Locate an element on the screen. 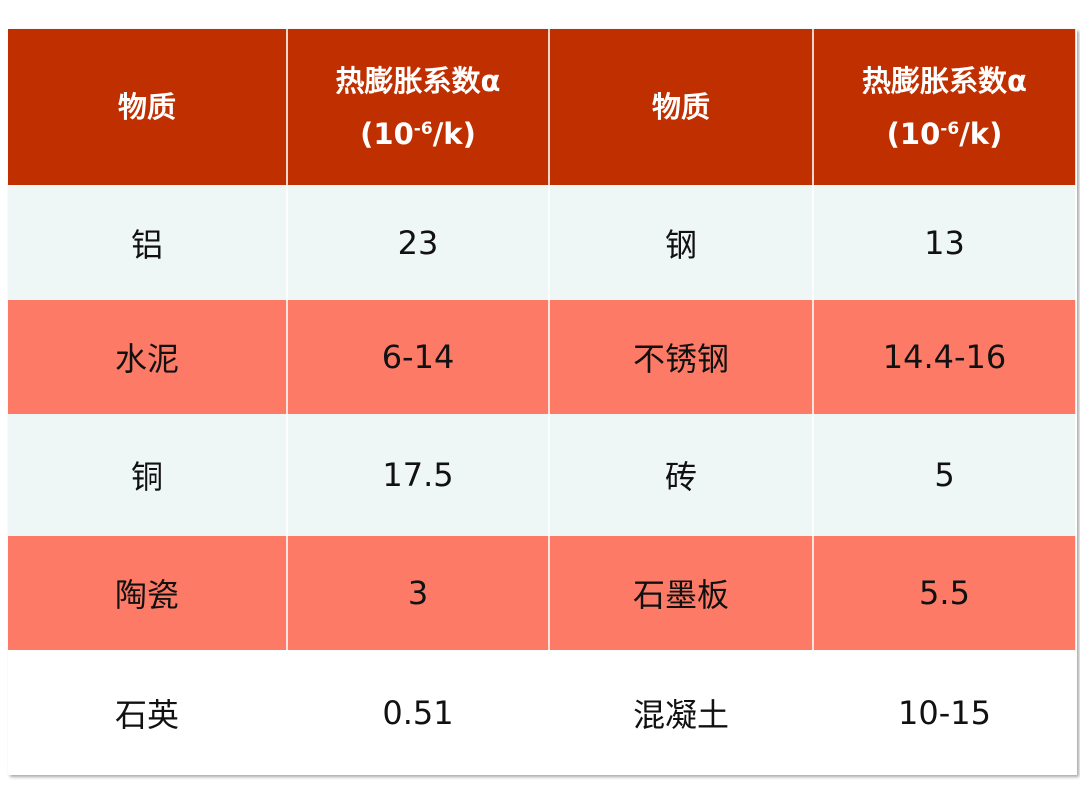  material-cell: 水泥 is located at coordinates (148, 357).